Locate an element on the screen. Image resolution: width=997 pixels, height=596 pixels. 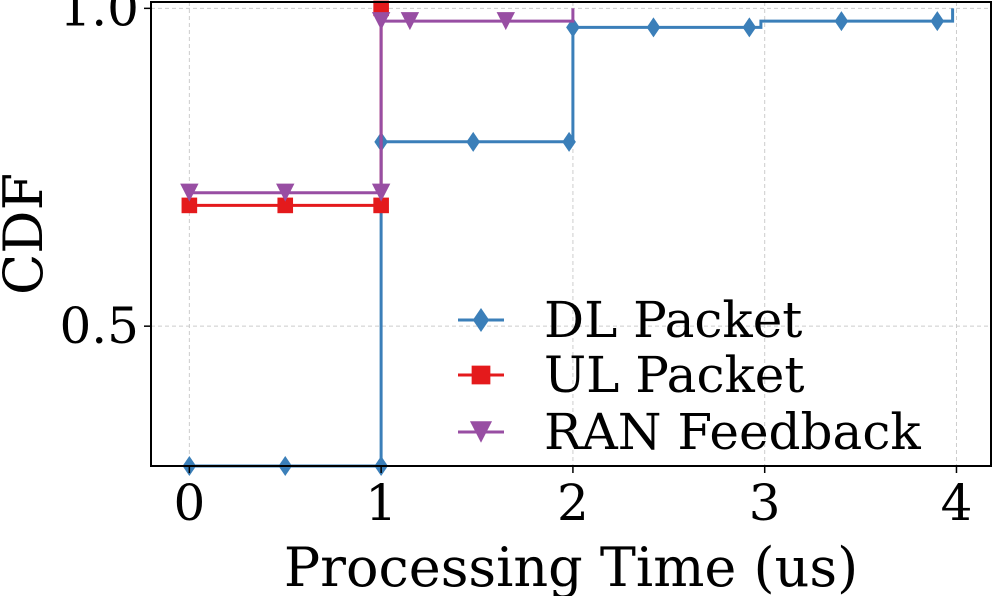
y-axis-label: CDF is located at coordinates (27, 234).